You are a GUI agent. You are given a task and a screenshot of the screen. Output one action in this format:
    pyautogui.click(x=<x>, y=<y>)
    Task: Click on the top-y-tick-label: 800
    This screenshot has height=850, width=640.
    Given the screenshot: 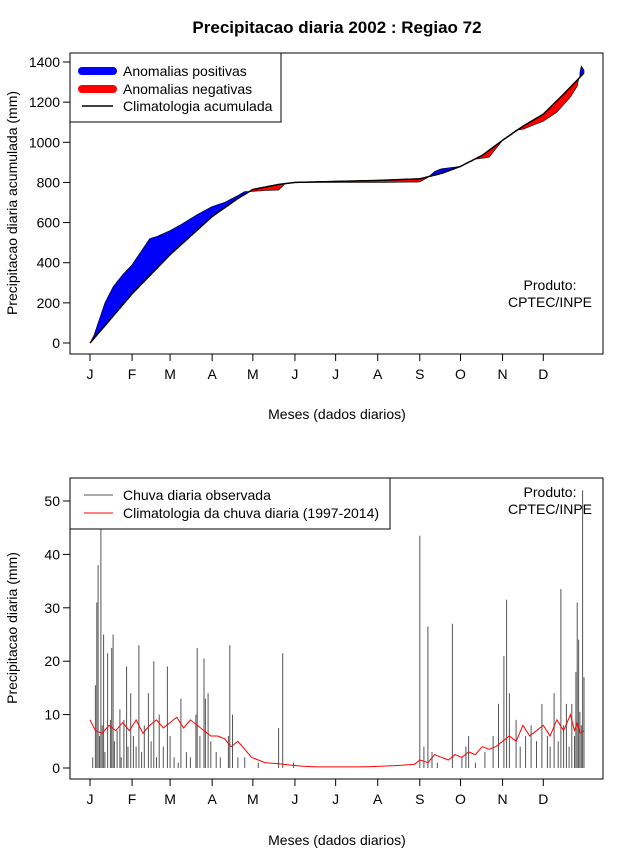 What is the action you would take?
    pyautogui.click(x=49, y=182)
    